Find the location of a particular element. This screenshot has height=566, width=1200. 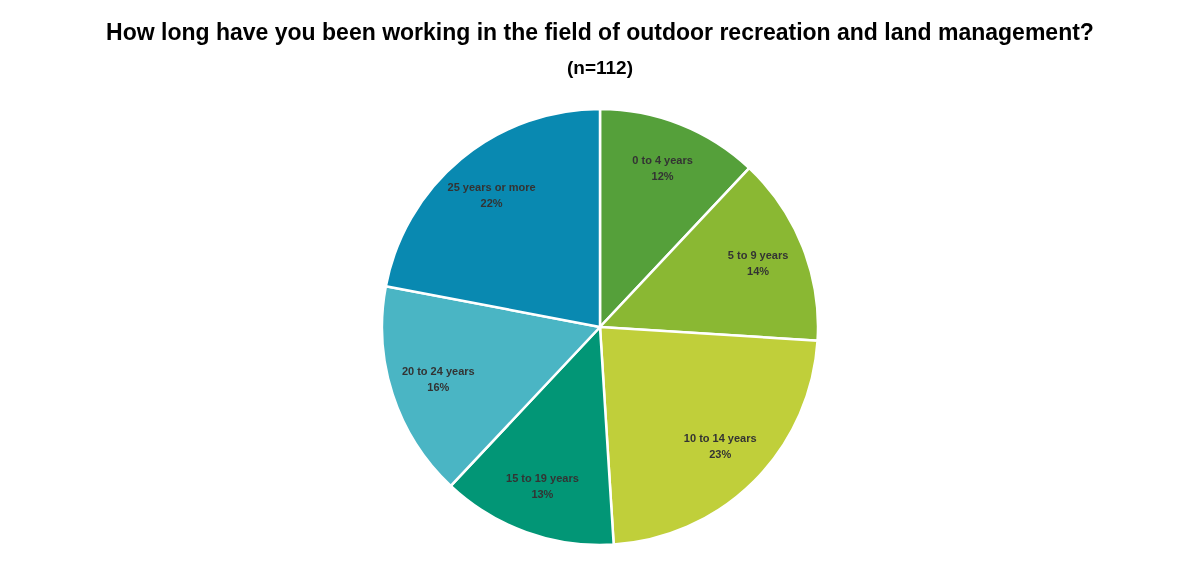

chart-title: How long have you been working in the field of outdoor recreation and land management? is located at coordinates (600, 32).